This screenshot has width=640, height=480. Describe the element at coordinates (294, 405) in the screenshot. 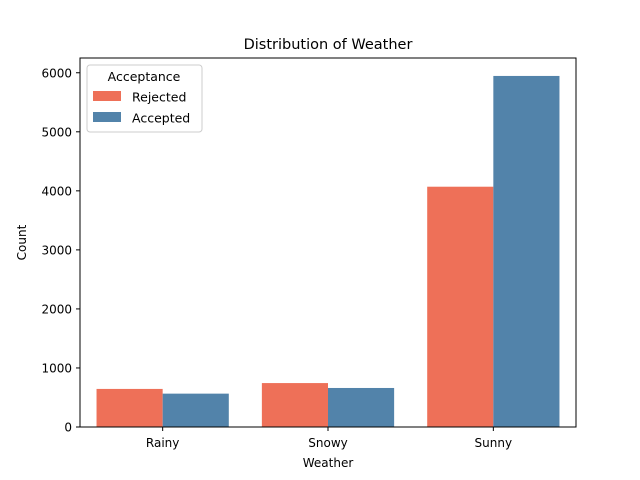

I see `bar-rejected-snowy` at that location.